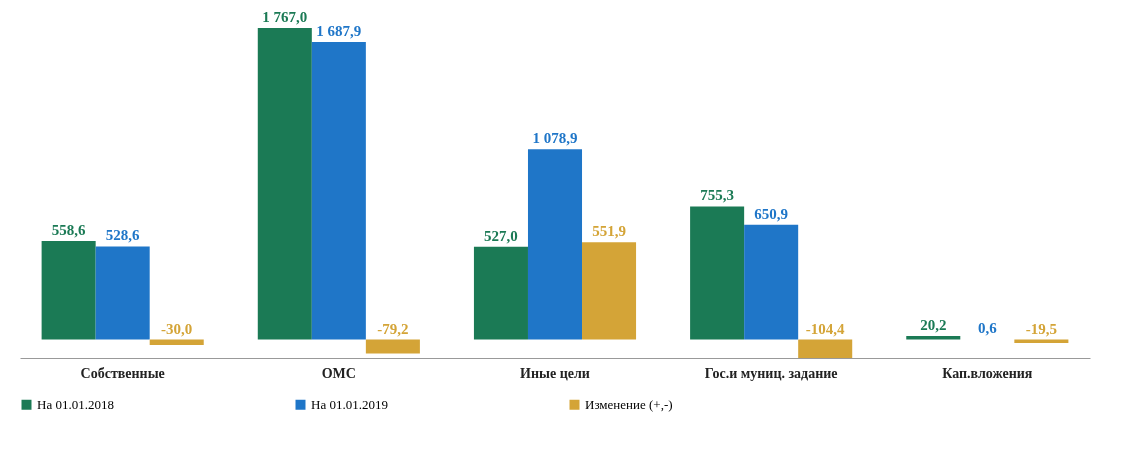 The width and height of the screenshot is (1128, 457). Describe the element at coordinates (933, 325) in the screenshot. I see `data-label: 20,2` at that location.